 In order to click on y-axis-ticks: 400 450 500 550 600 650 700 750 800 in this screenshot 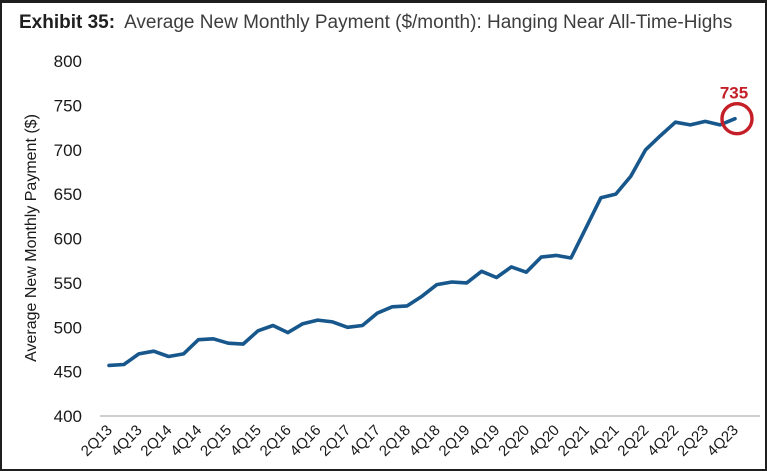, I will do `click(68, 239)`.